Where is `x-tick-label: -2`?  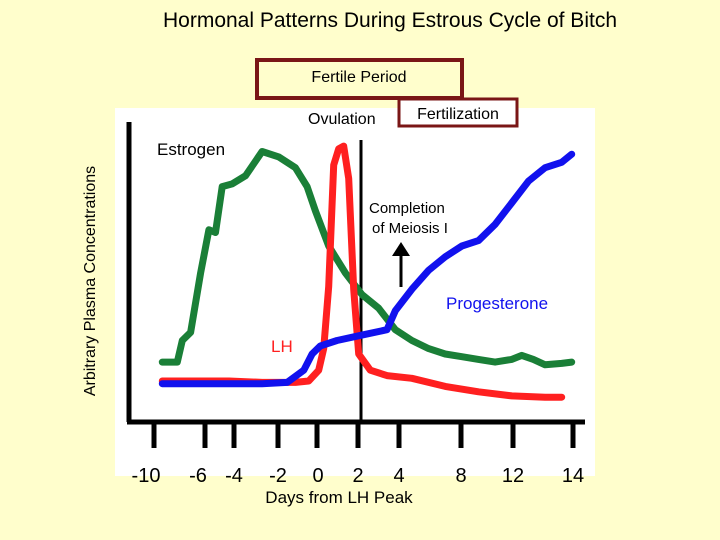
x-tick-label: -2 is located at coordinates (278, 476).